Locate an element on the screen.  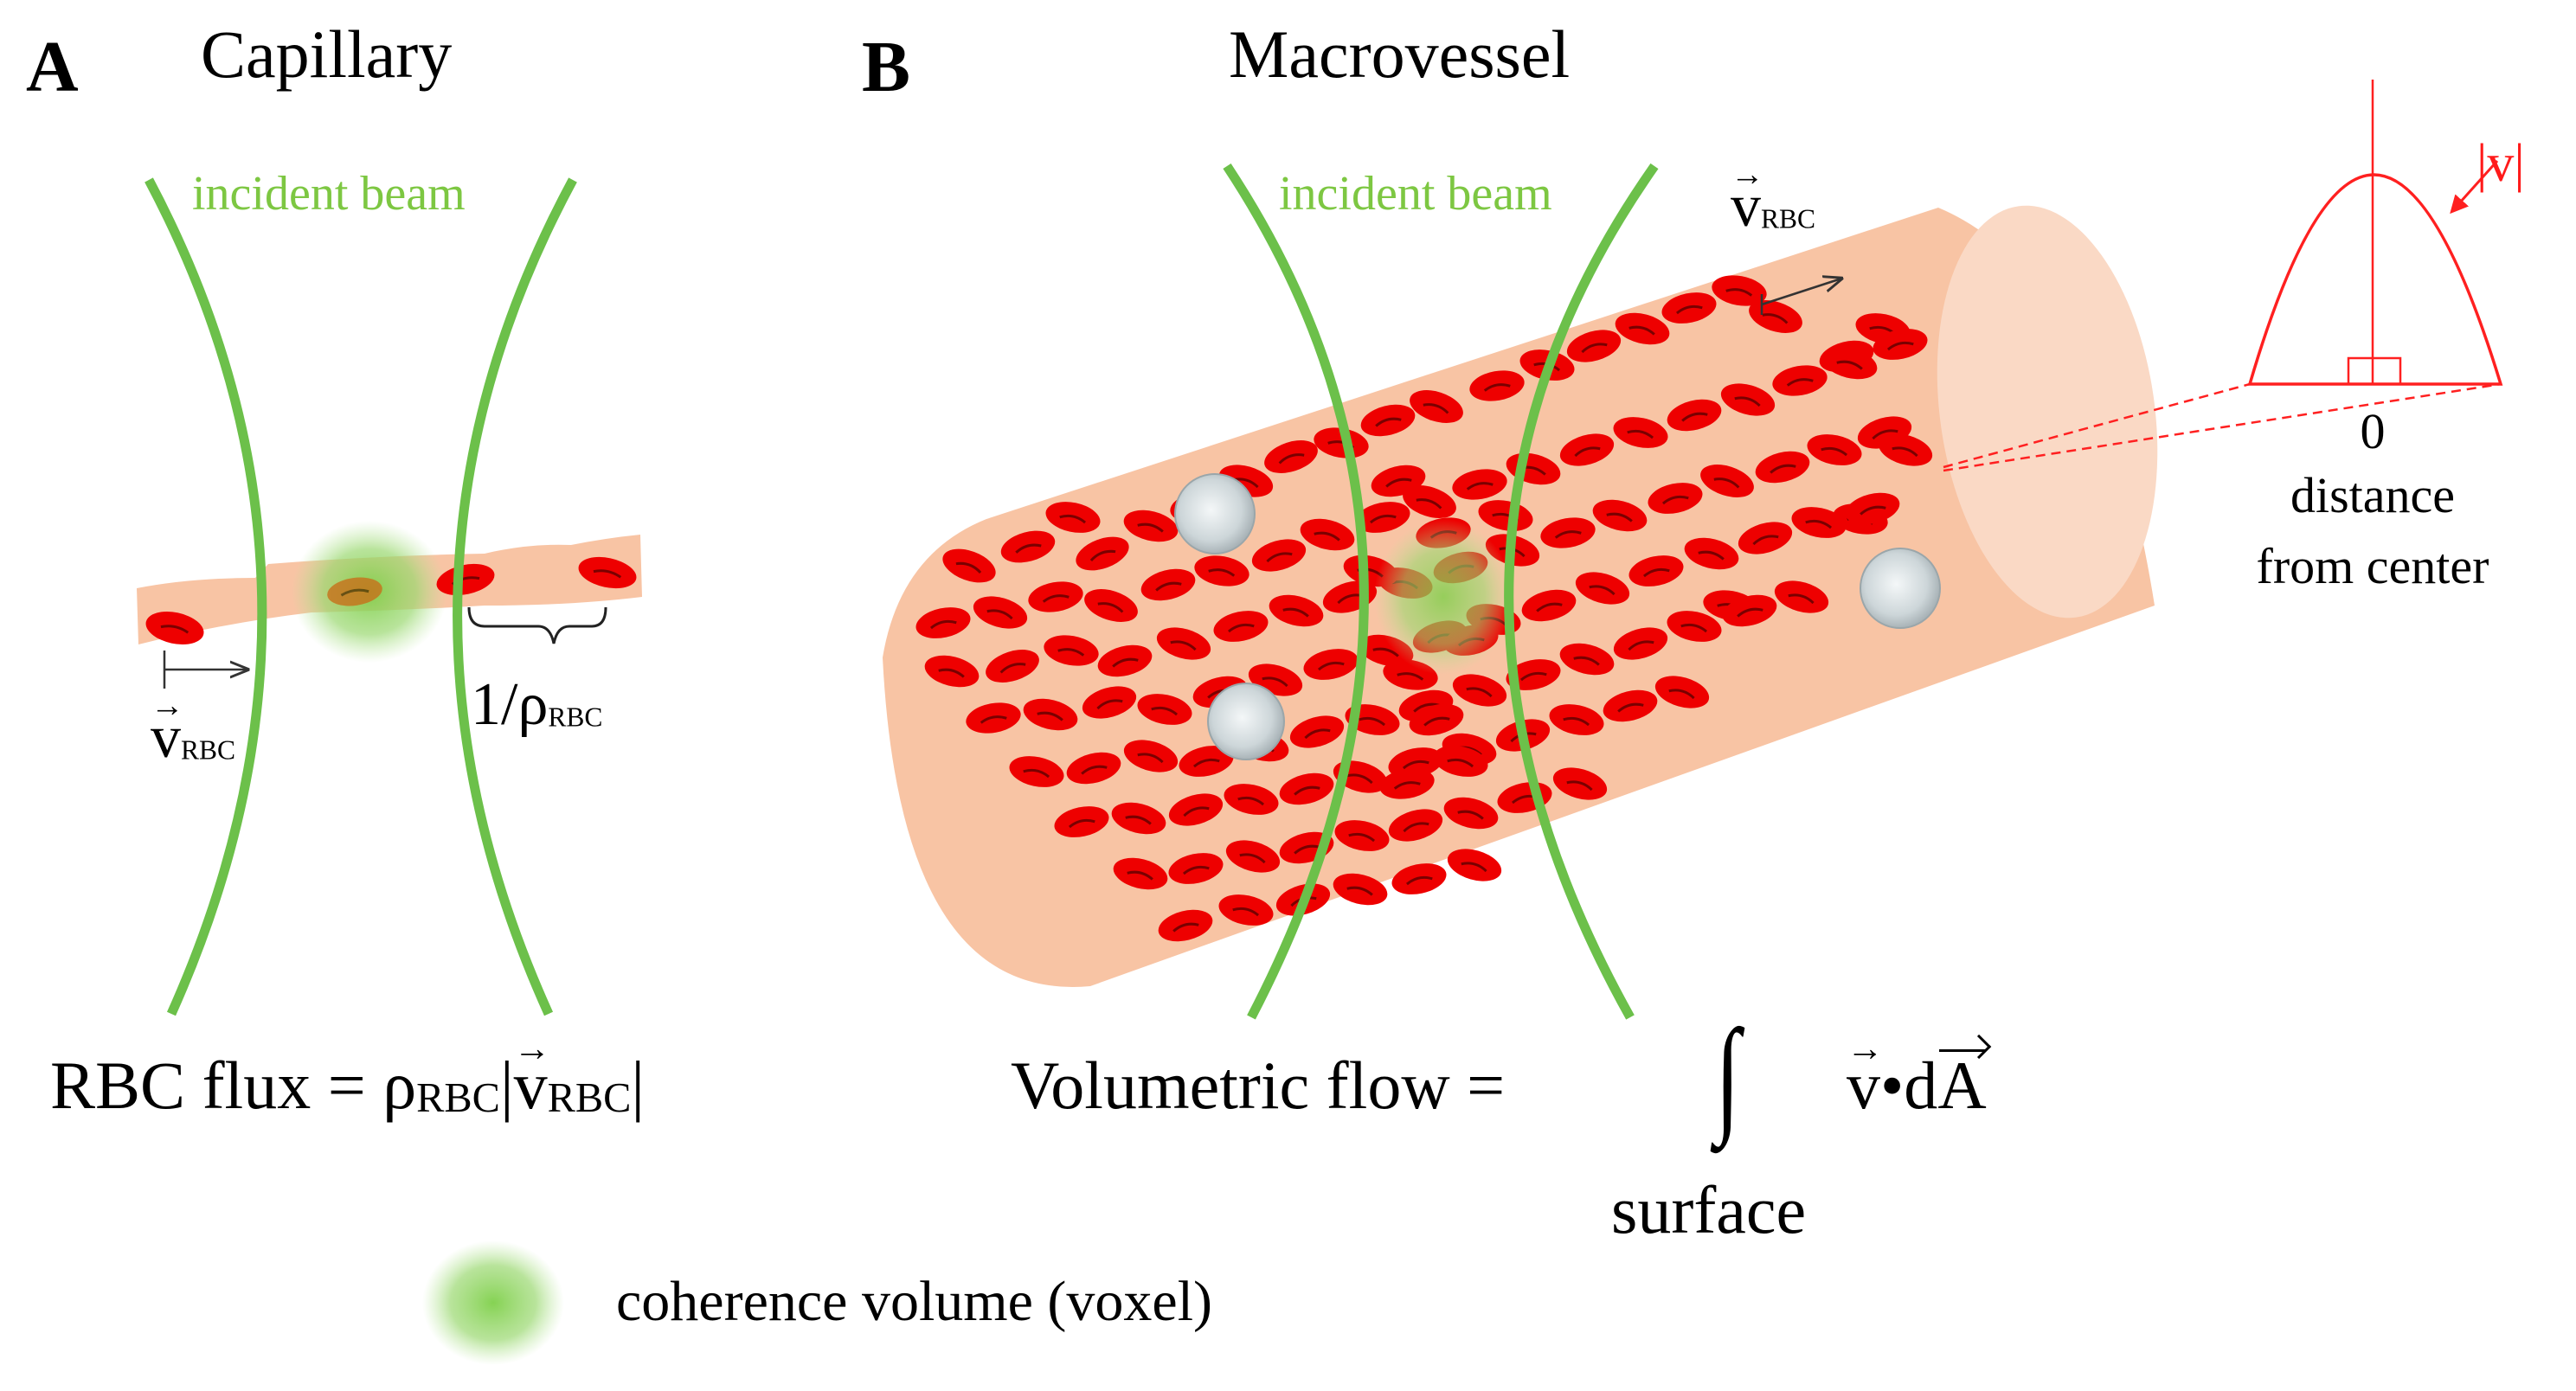
white-blood-cell is located at coordinates (1215, 514).